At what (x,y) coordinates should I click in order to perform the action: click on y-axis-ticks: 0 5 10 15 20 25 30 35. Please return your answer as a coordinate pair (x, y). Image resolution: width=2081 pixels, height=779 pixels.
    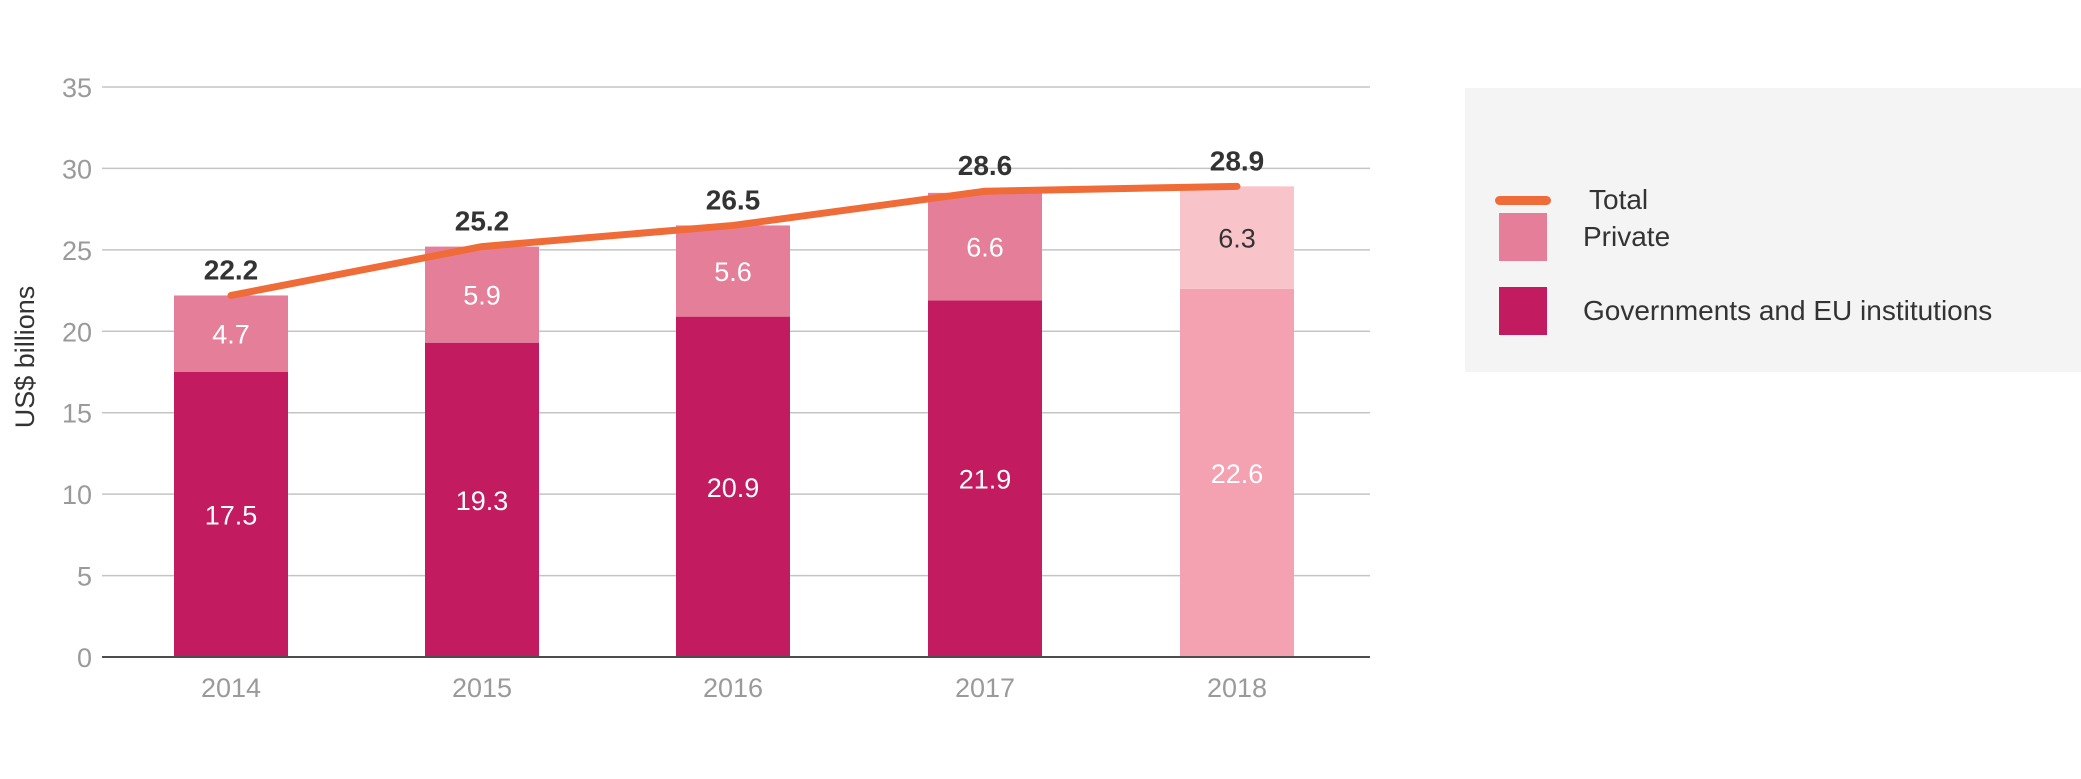
    Looking at the image, I should click on (77, 373).